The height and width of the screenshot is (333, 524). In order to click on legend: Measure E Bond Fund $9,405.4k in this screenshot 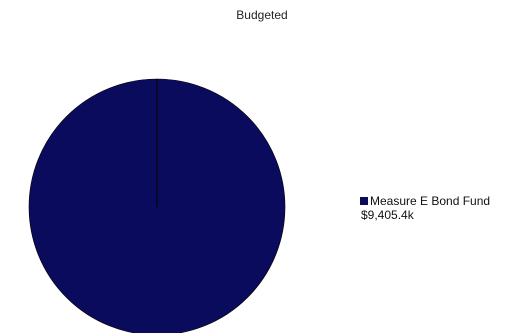, I will do `click(425, 208)`.